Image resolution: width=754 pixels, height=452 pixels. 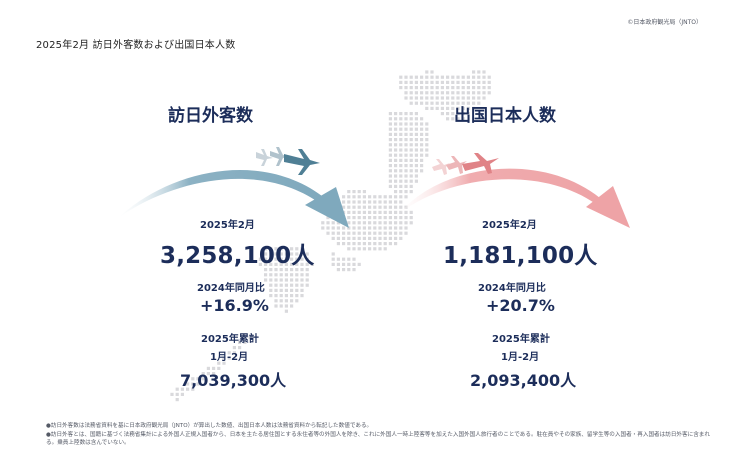 What do you see at coordinates (509, 225) in the screenshot?
I see `outbound-period-label: 2025年2月` at bounding box center [509, 225].